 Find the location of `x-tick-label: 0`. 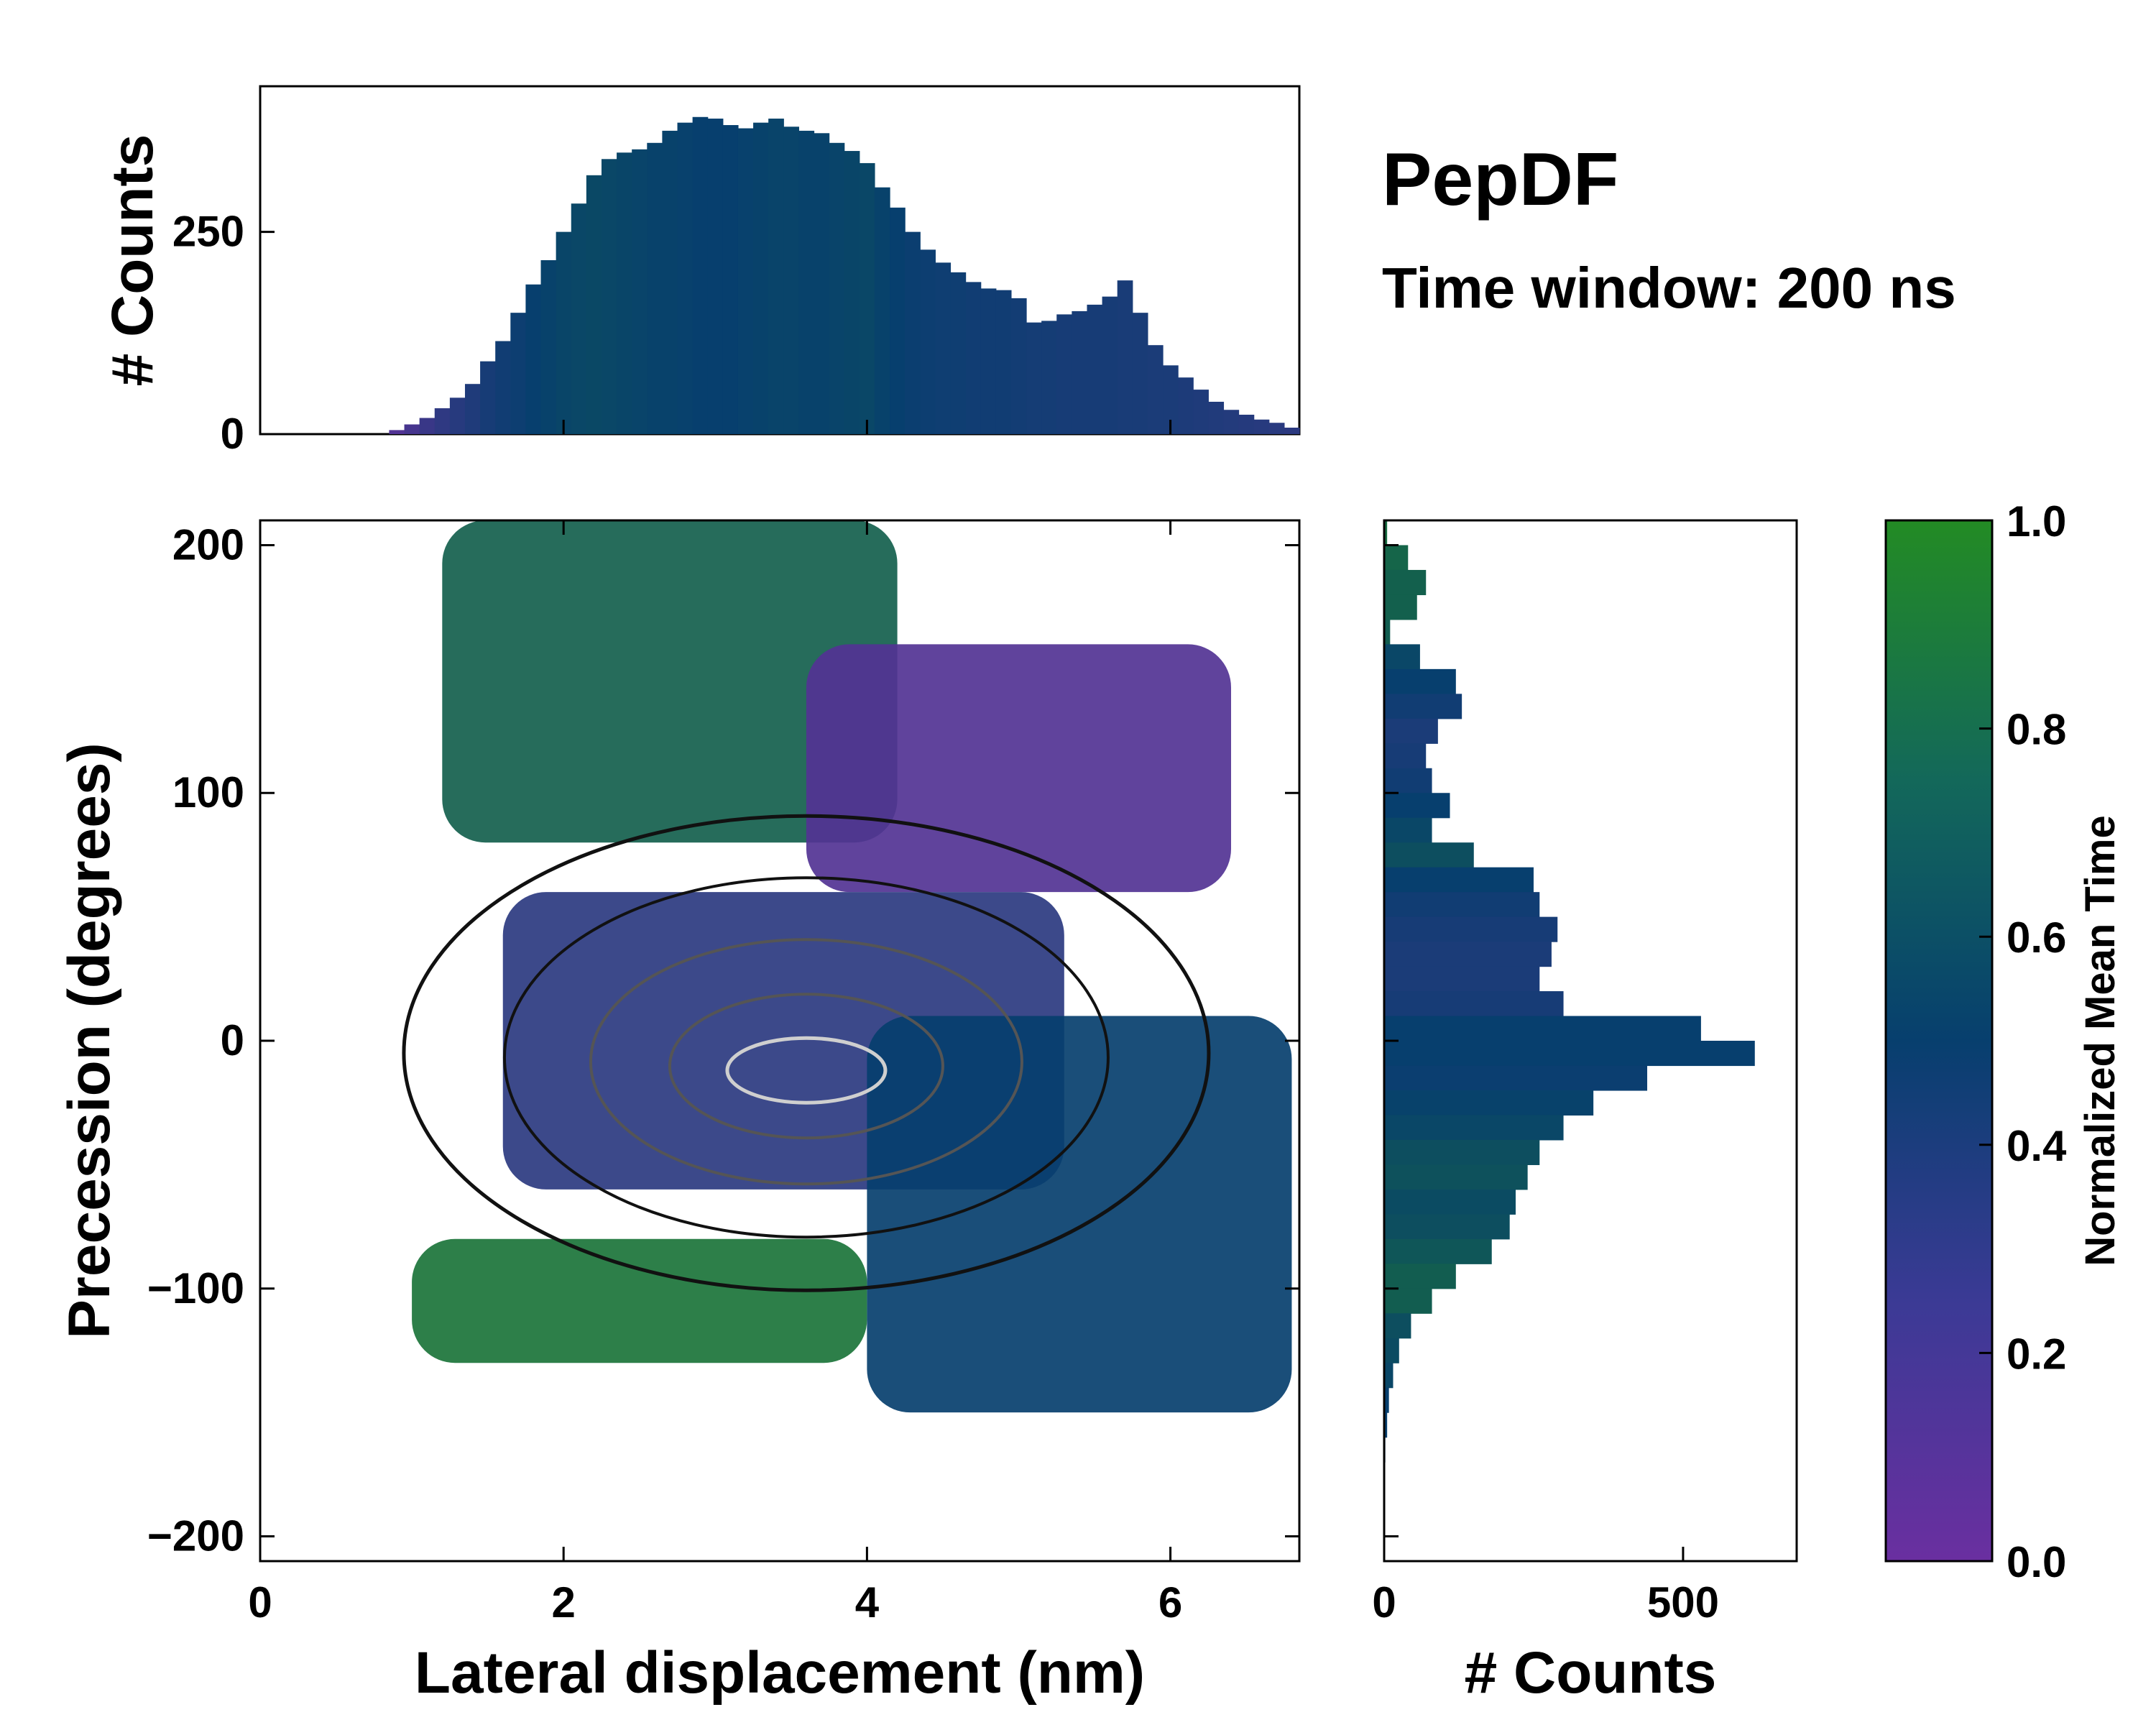

x-tick-label: 0 is located at coordinates (260, 1602).